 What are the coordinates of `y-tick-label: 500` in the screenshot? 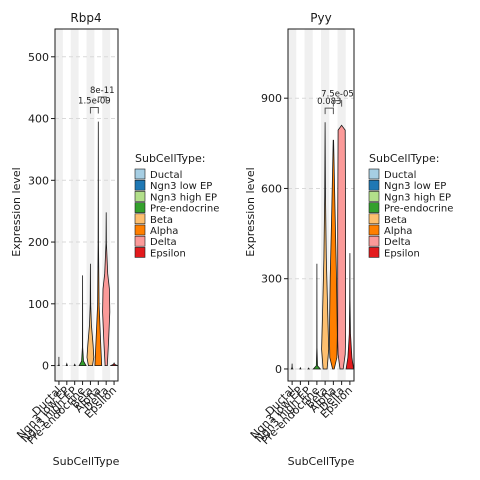 It's located at (38, 57).